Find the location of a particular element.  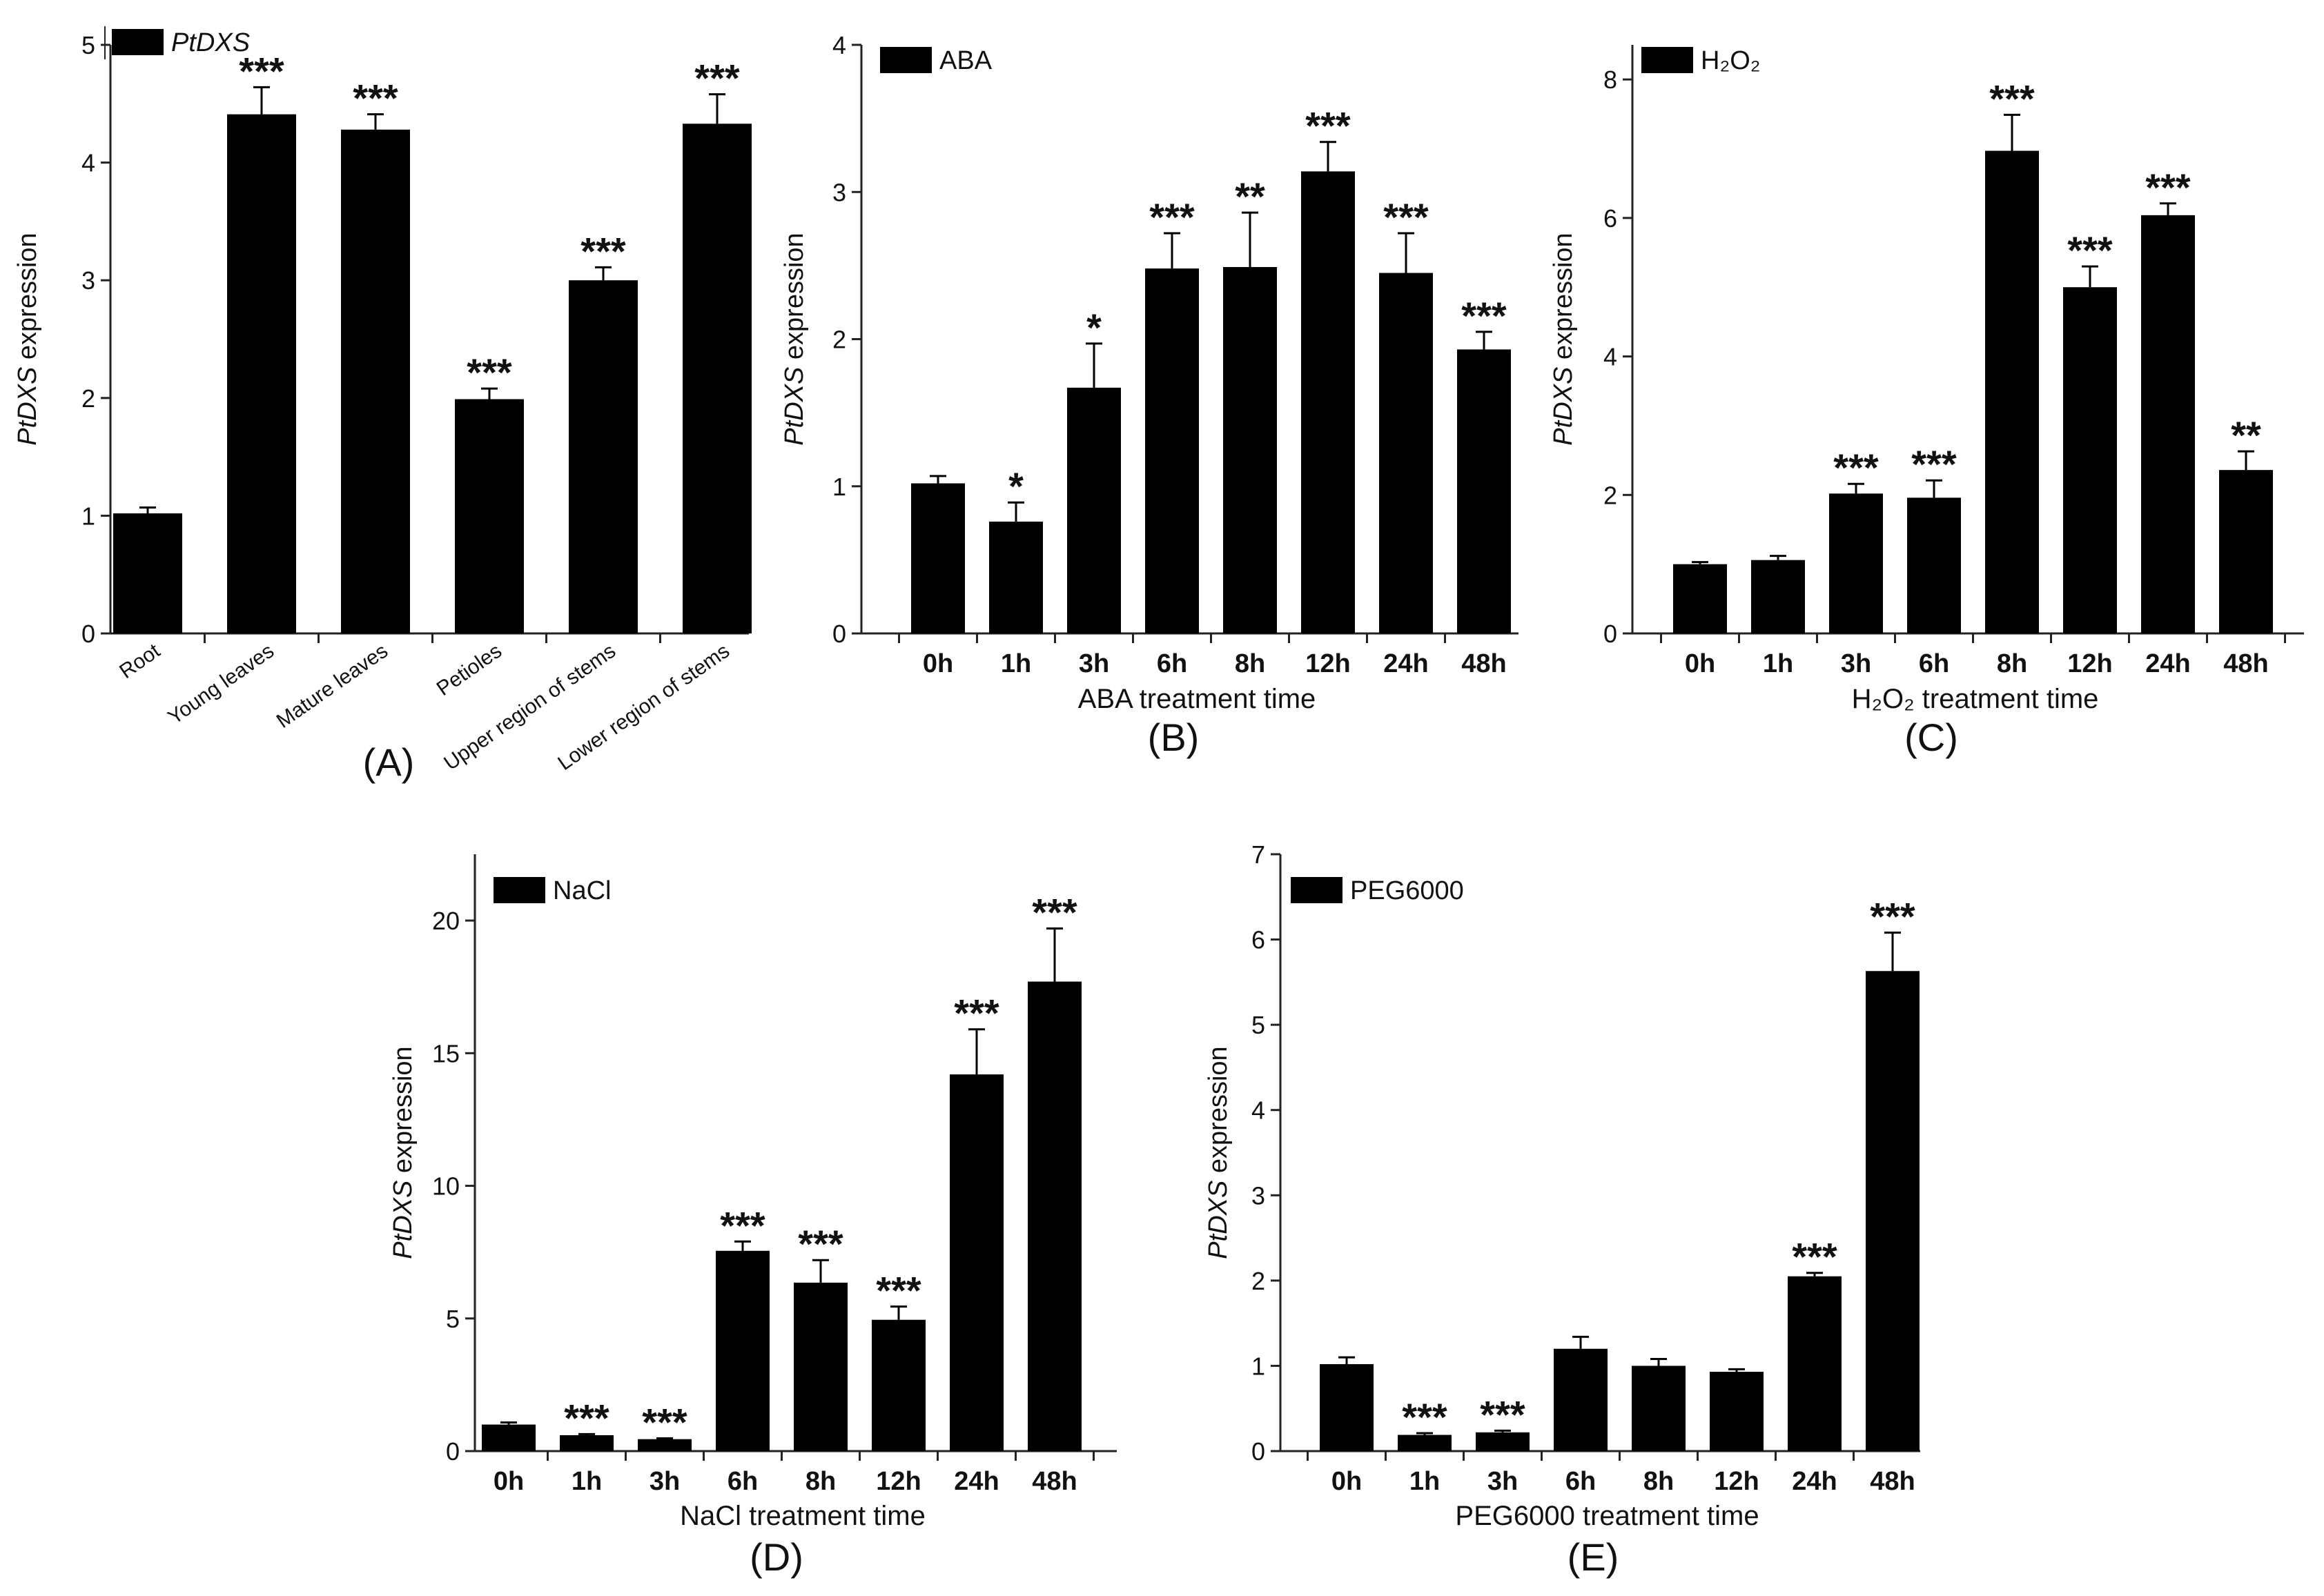

y-tick-label: 15 is located at coordinates (446, 1053).